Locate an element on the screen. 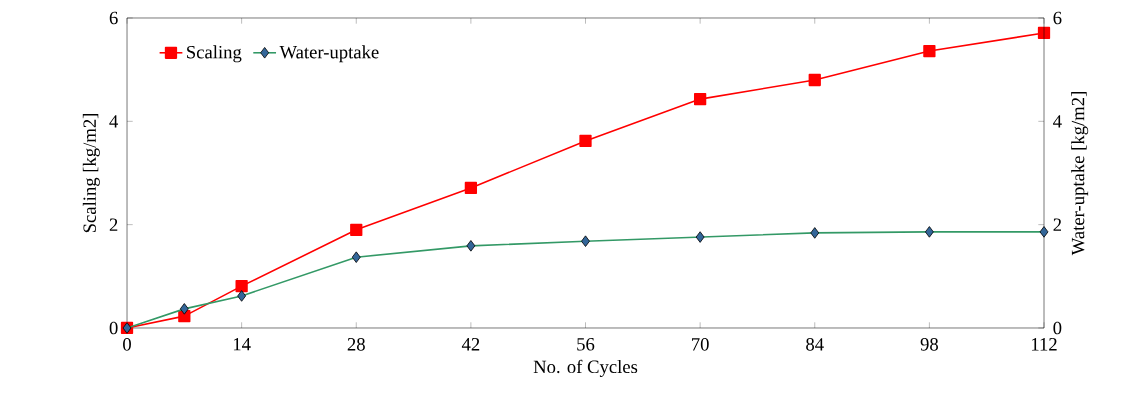  y2-tick-label: 0 is located at coordinates (1057, 328).